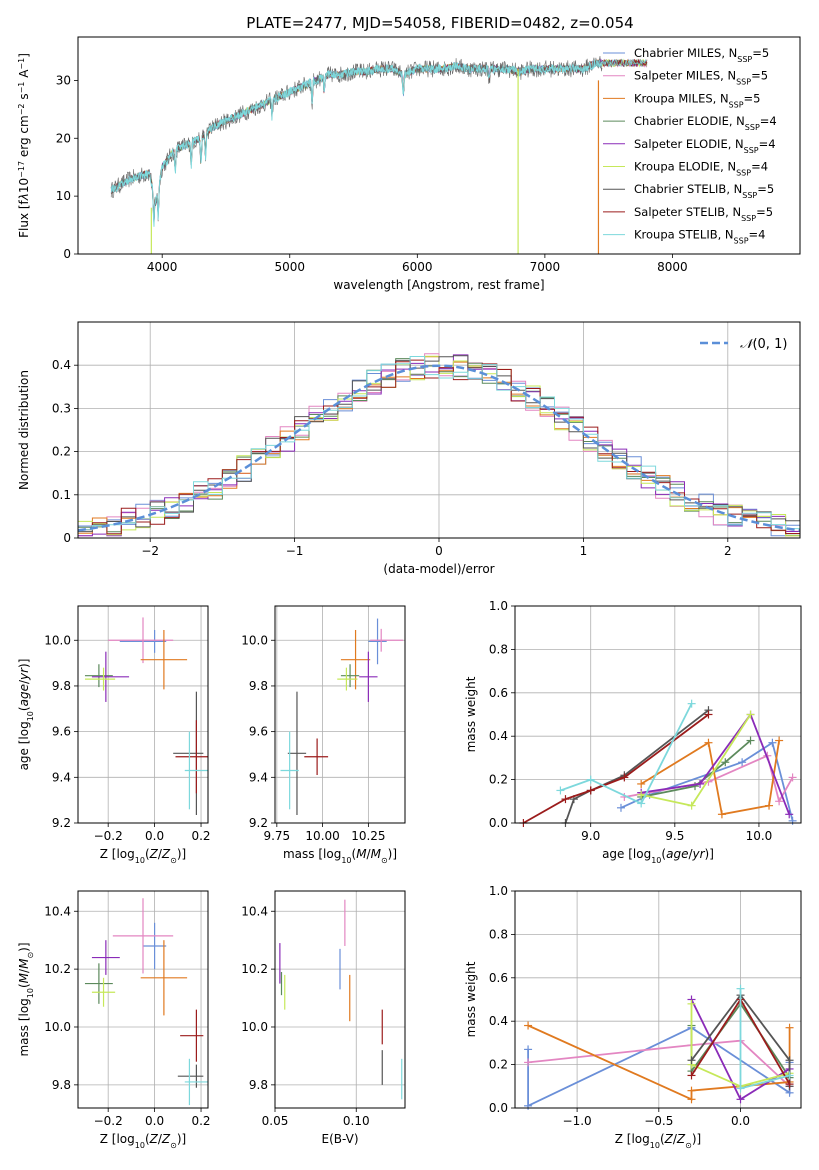  I want to click on x-tick-label: 5000, so click(289, 267).